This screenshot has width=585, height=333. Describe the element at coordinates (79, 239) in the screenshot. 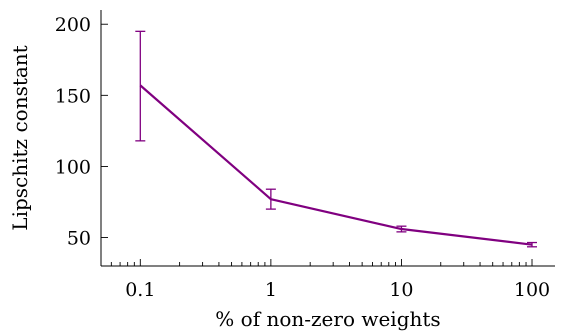

I see `y-tick-label: 50` at that location.